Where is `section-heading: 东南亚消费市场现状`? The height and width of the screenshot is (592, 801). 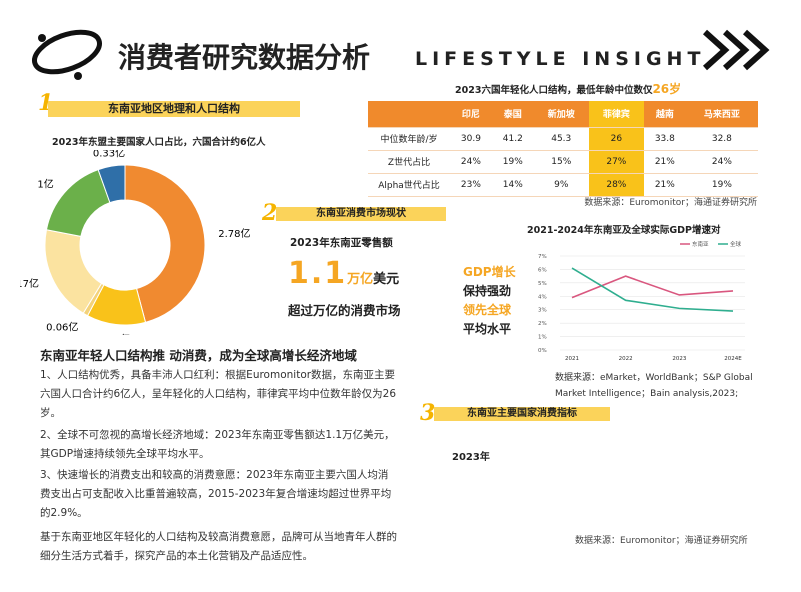 section-heading: 东南亚消费市场现状 is located at coordinates (361, 214).